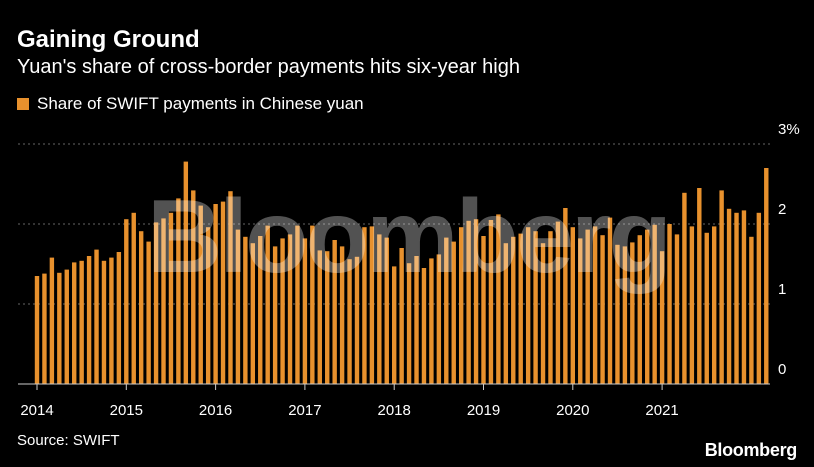 This screenshot has height=467, width=814. What do you see at coordinates (483, 410) in the screenshot?
I see `x-tick-label: 2019` at bounding box center [483, 410].